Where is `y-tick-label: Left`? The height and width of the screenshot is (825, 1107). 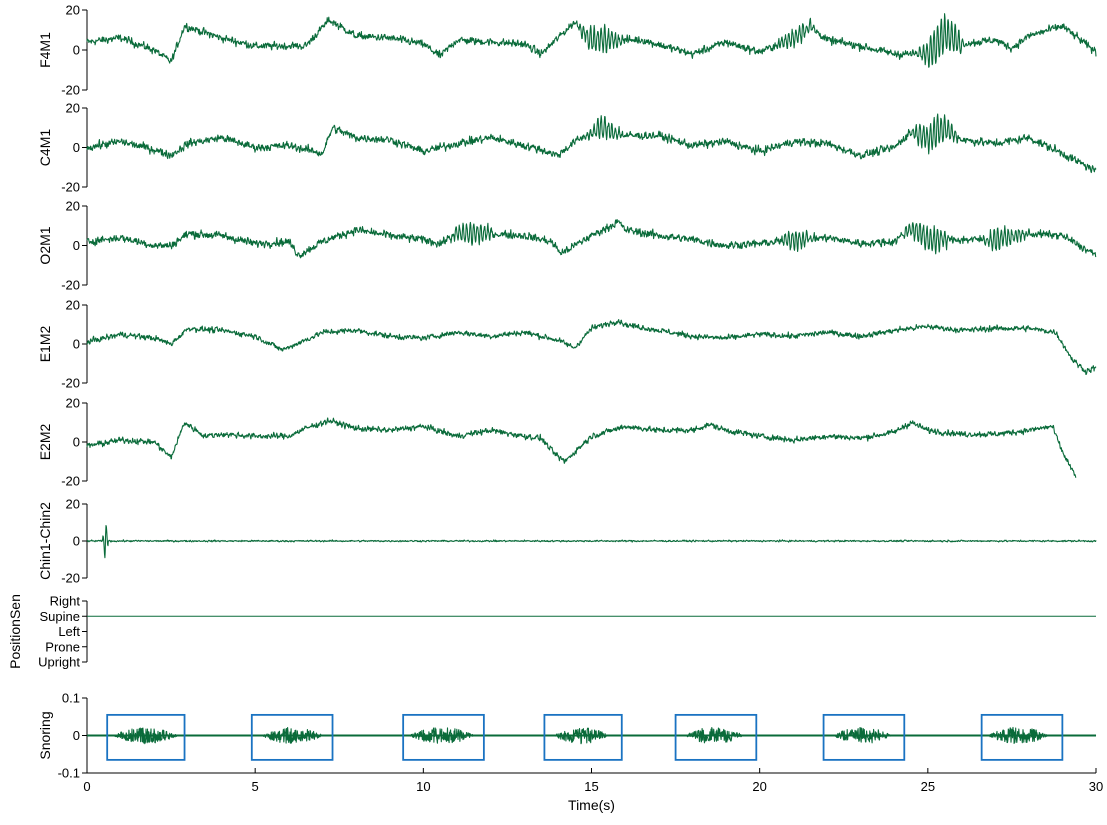
y-tick-label: Left is located at coordinates (69, 631).